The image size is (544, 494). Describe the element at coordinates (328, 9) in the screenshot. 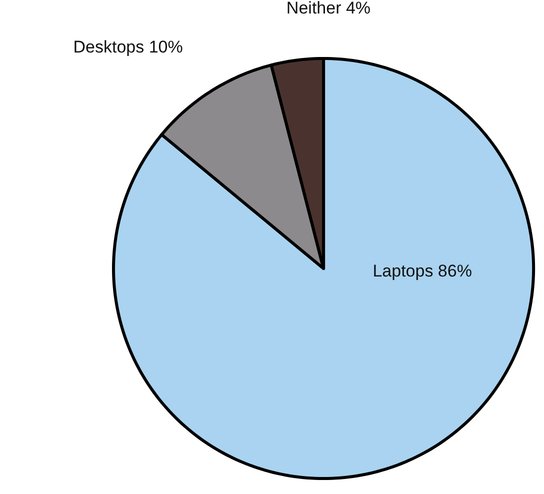

I see `slice-label: Neither 4%` at that location.